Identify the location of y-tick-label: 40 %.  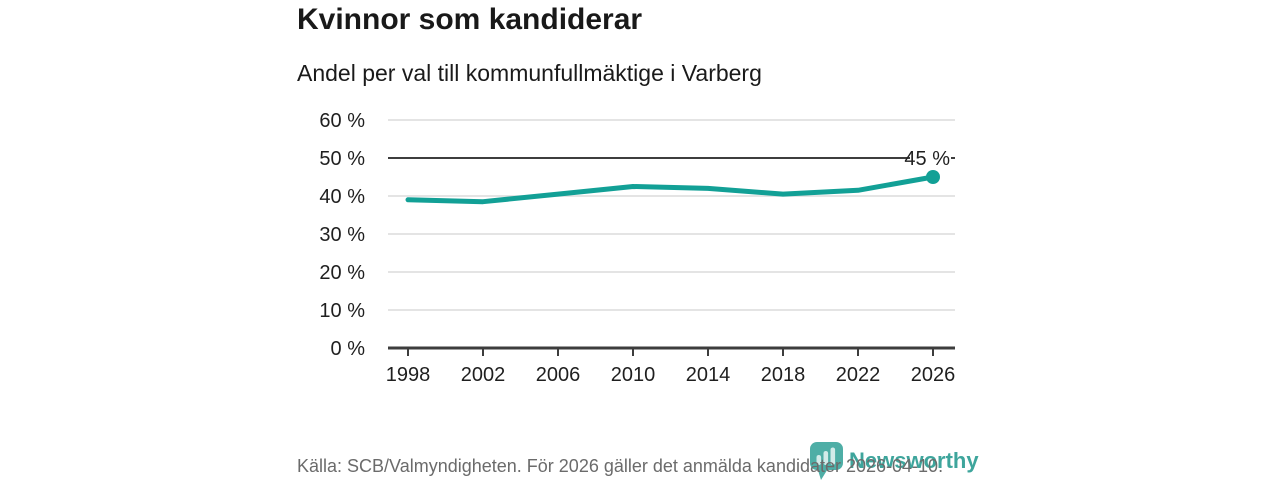
(342, 197).